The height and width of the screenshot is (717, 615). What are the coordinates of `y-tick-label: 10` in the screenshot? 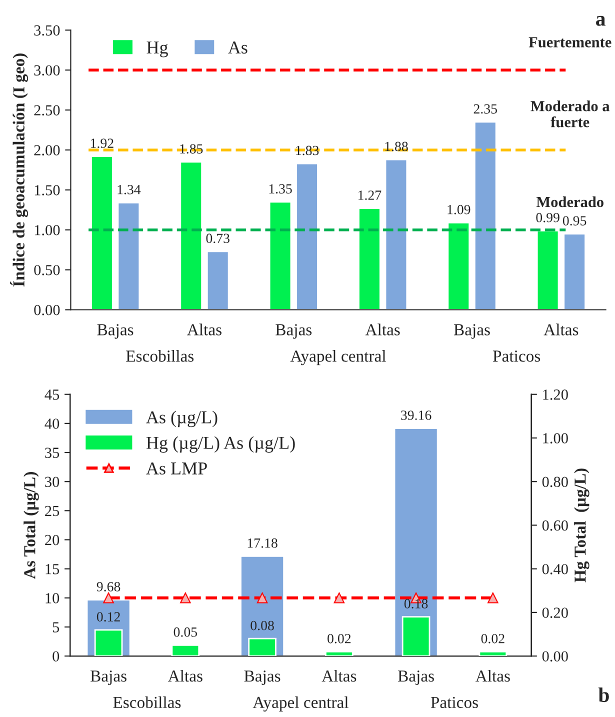 It's located at (53, 598).